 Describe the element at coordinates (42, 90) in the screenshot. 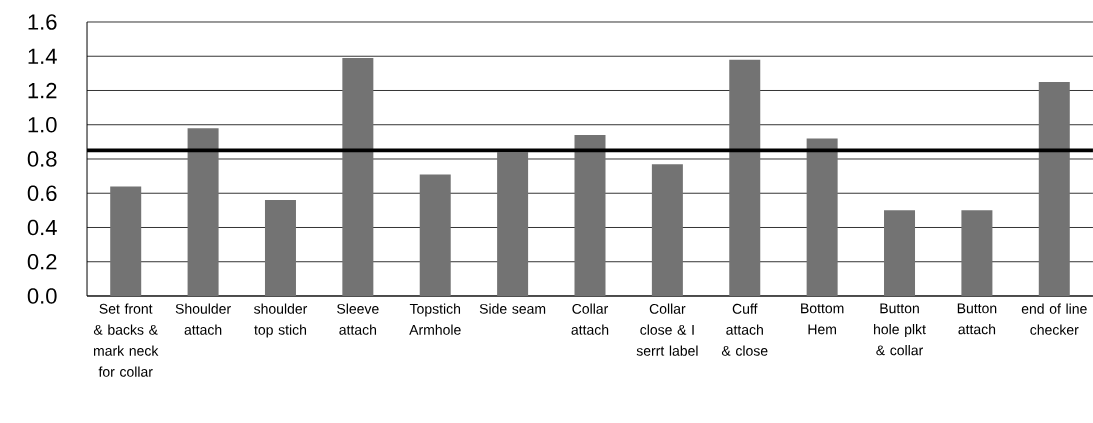

I see `y-tick-label: 1.2` at that location.